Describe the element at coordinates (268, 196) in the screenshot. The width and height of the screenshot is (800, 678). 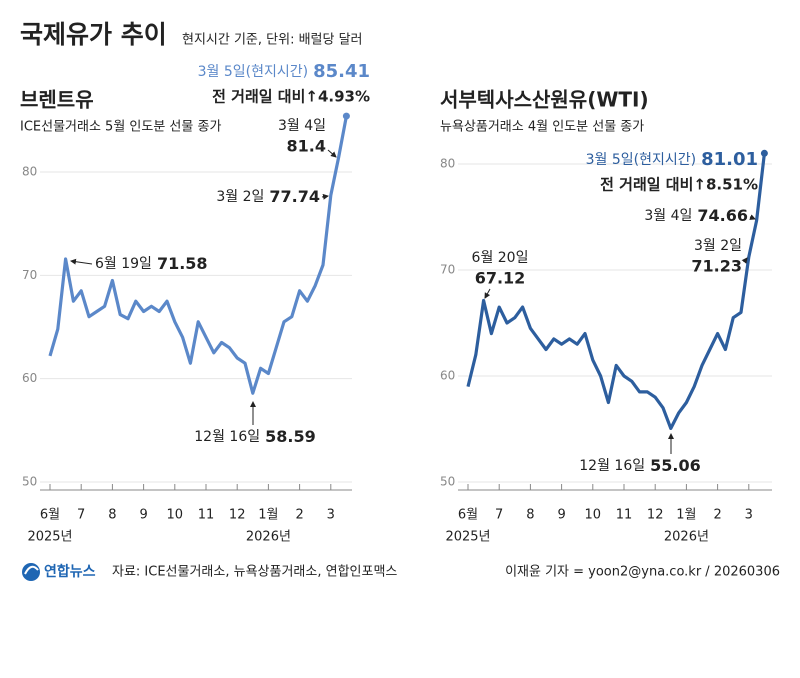
I see `point-label: 3월 2일 77.74` at that location.